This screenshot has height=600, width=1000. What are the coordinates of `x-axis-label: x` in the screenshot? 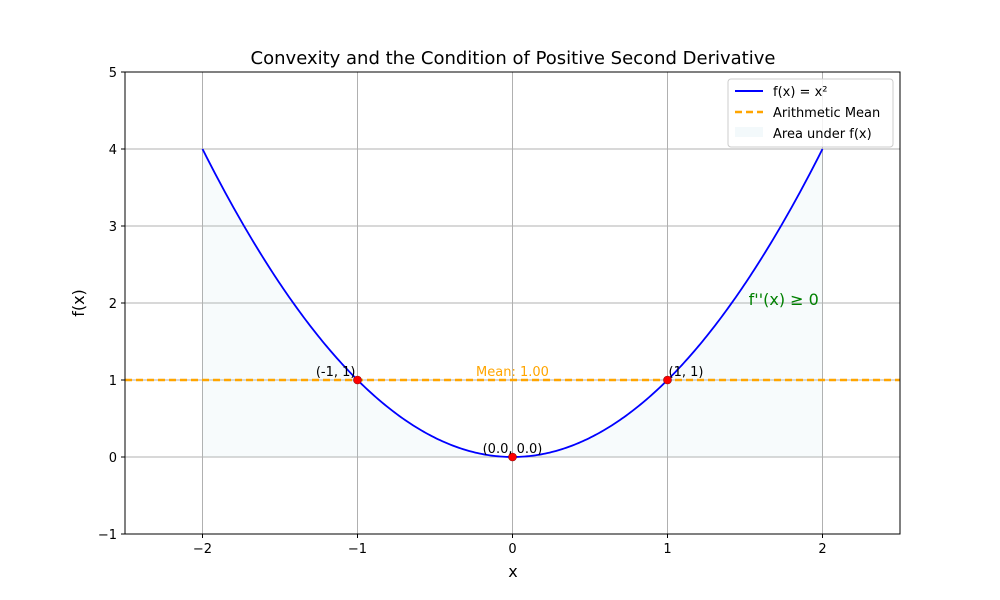 It's located at (512, 571).